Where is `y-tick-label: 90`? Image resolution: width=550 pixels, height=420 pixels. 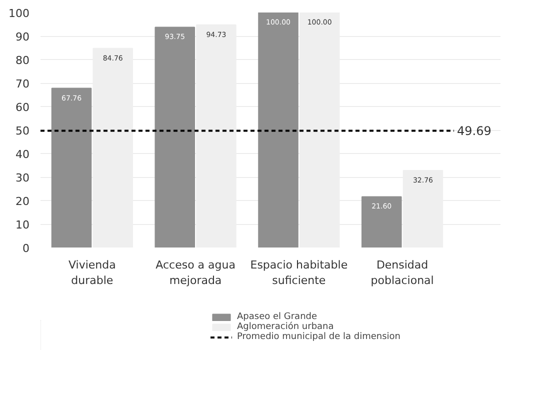 y-tick-label: 90 is located at coordinates (23, 37).